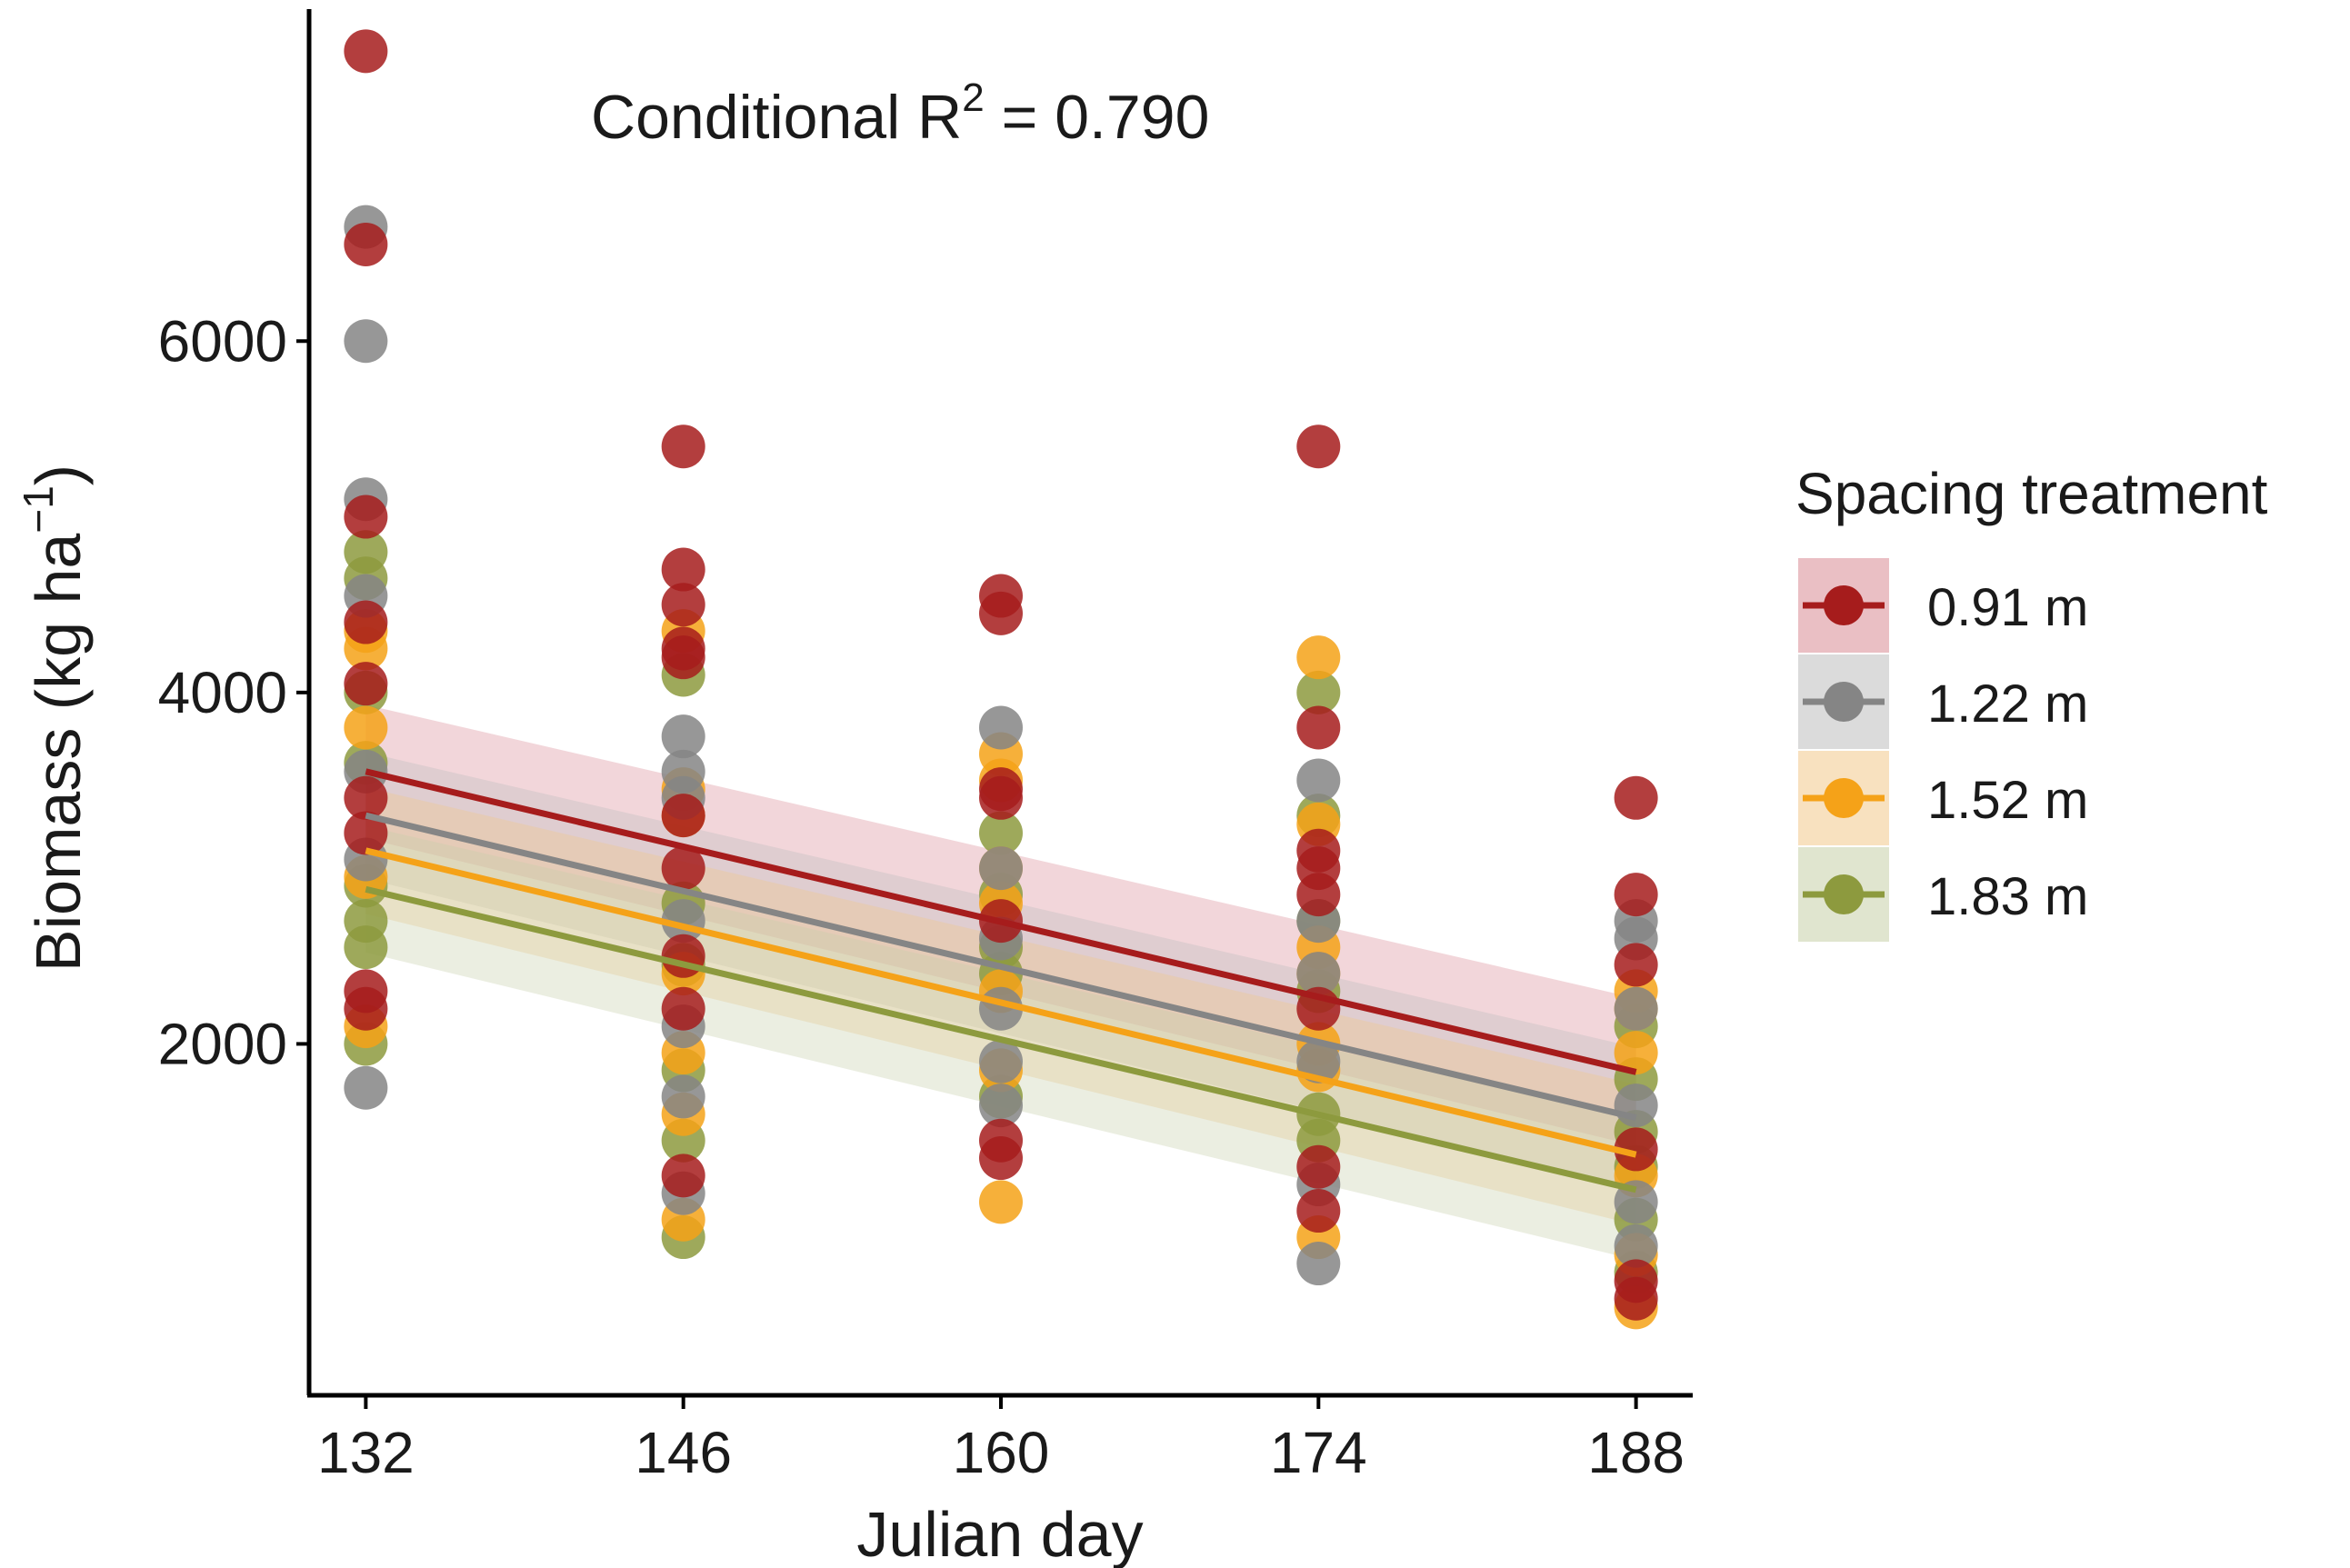  I want to click on y-tick-label-2000: 2000, so click(223, 1044).